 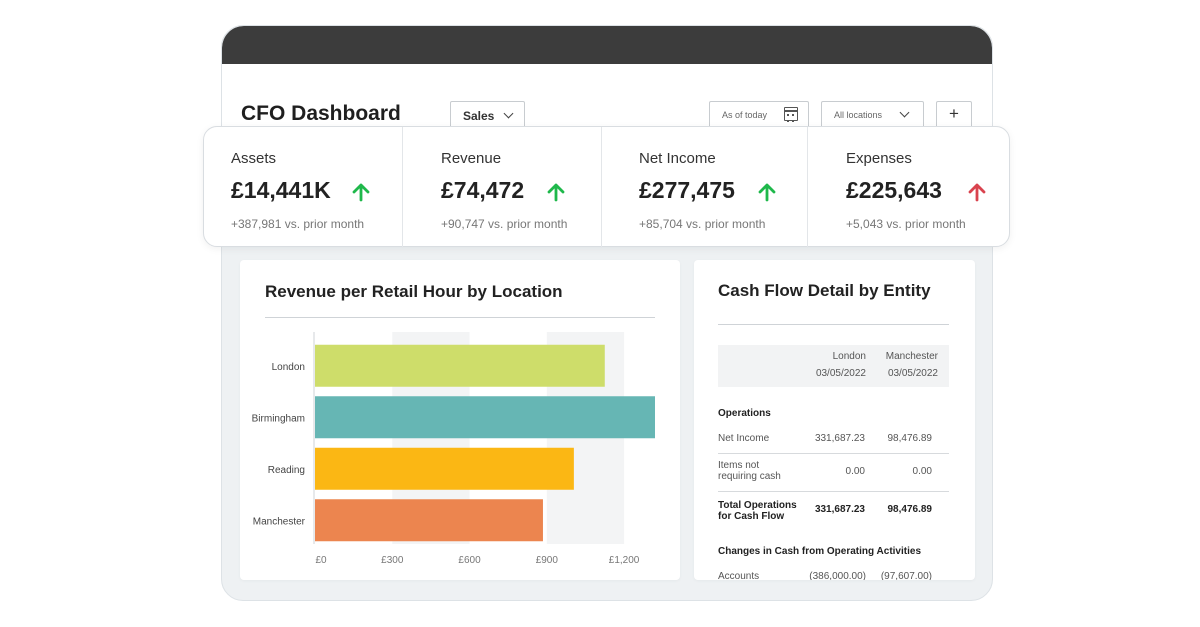 I want to click on kpi-assets: Assets £14,441K +387,981 vs. prior month, so click(x=303, y=187).